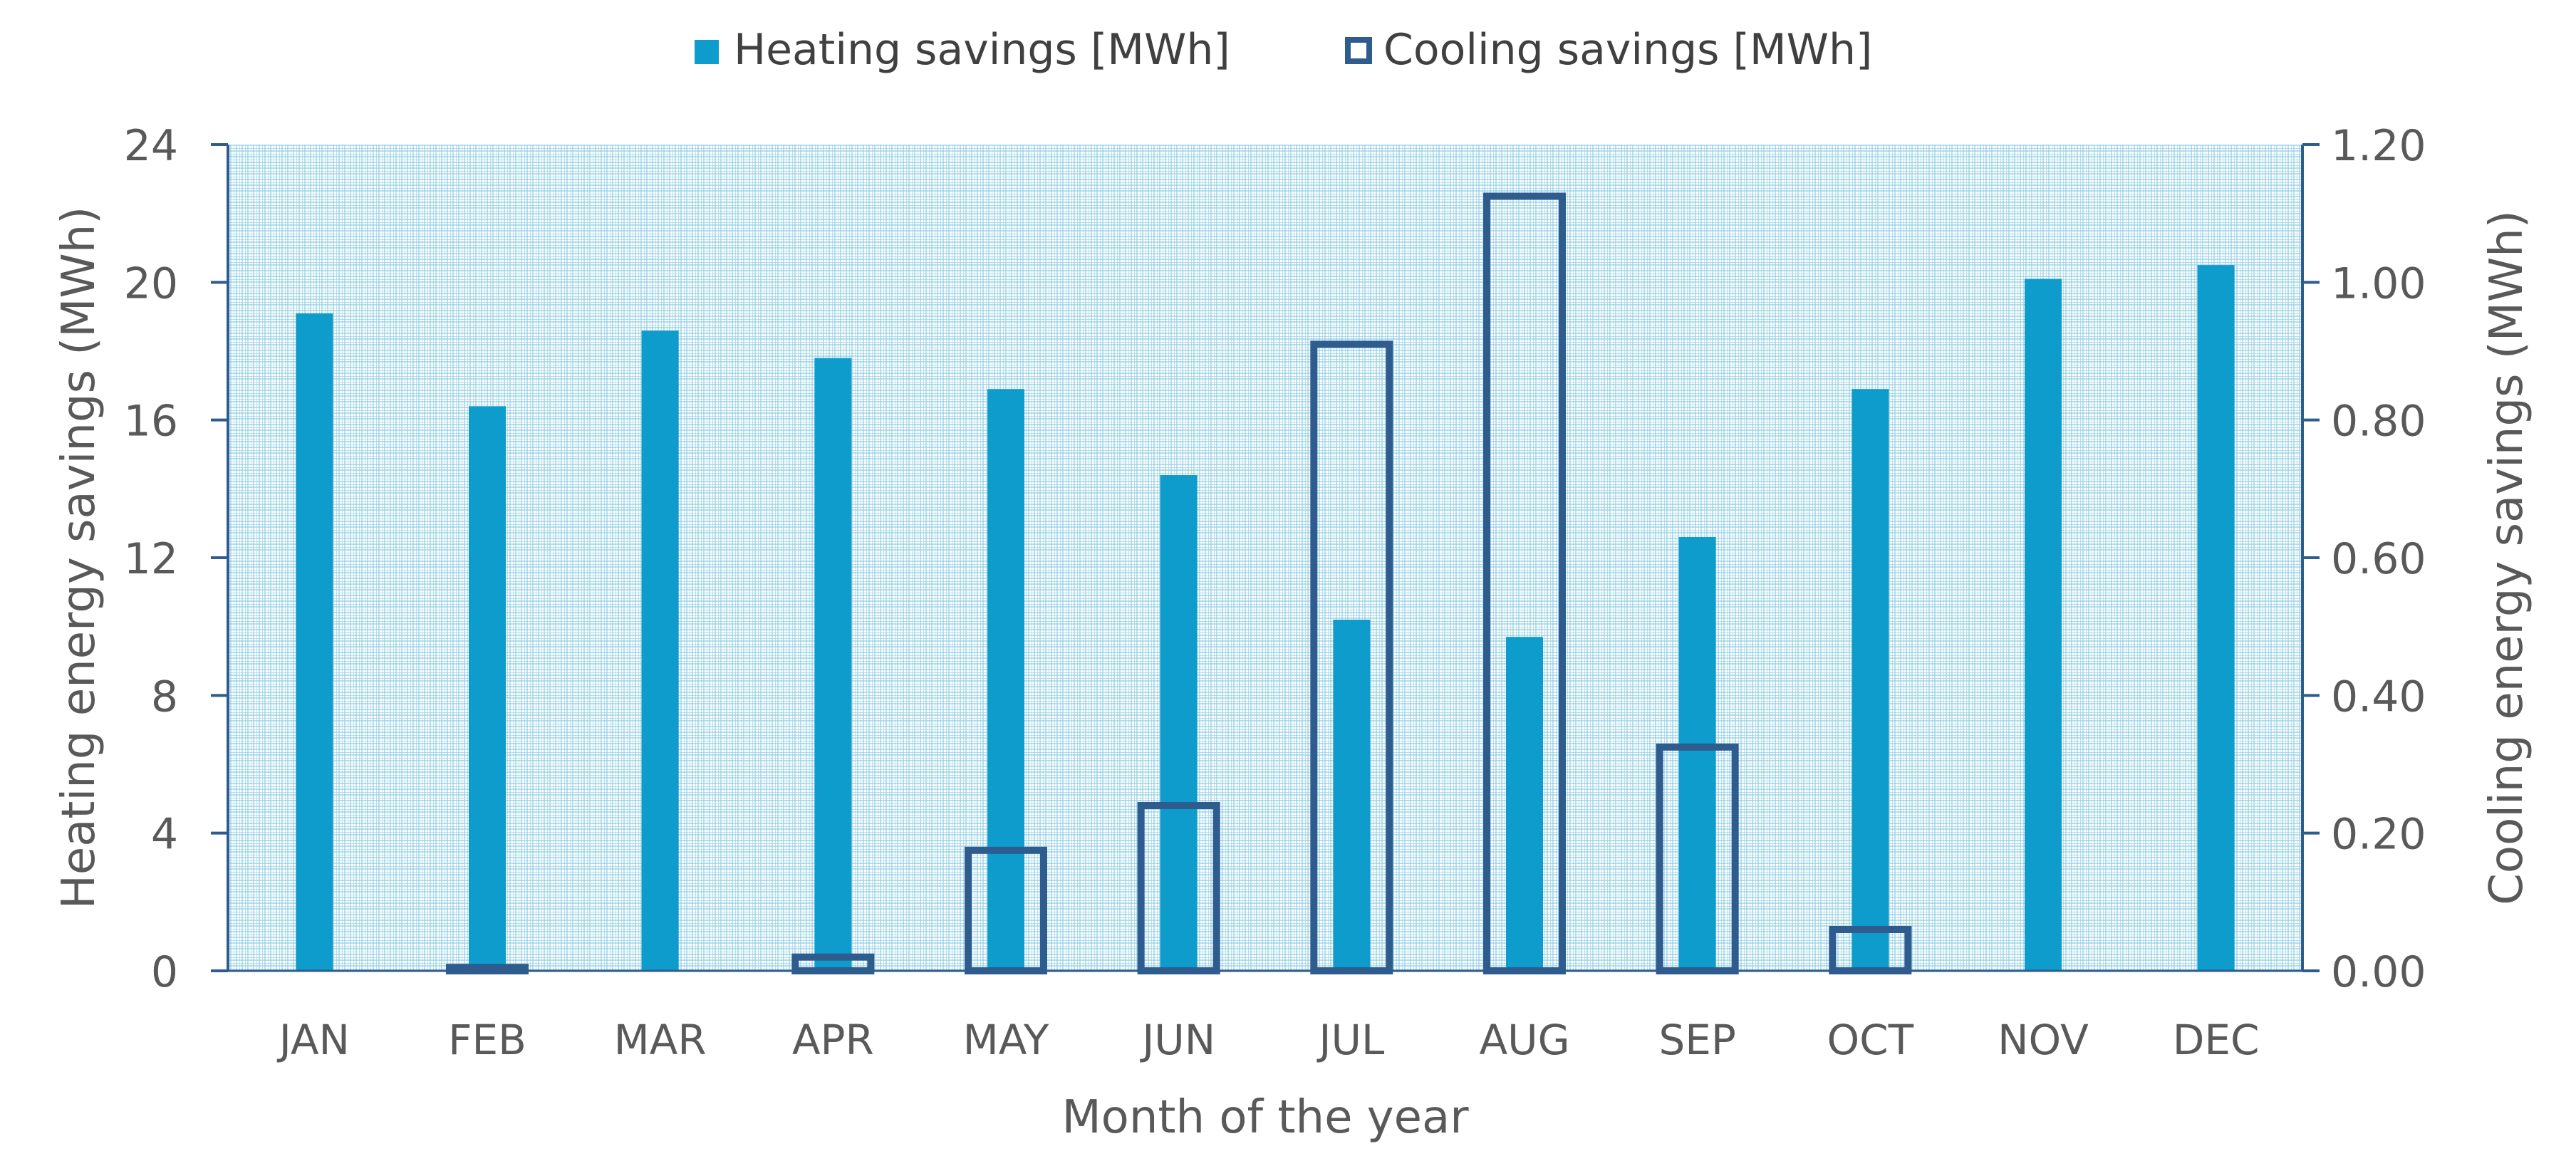  What do you see at coordinates (164, 835) in the screenshot?
I see `left-tick-label: 4` at bounding box center [164, 835].